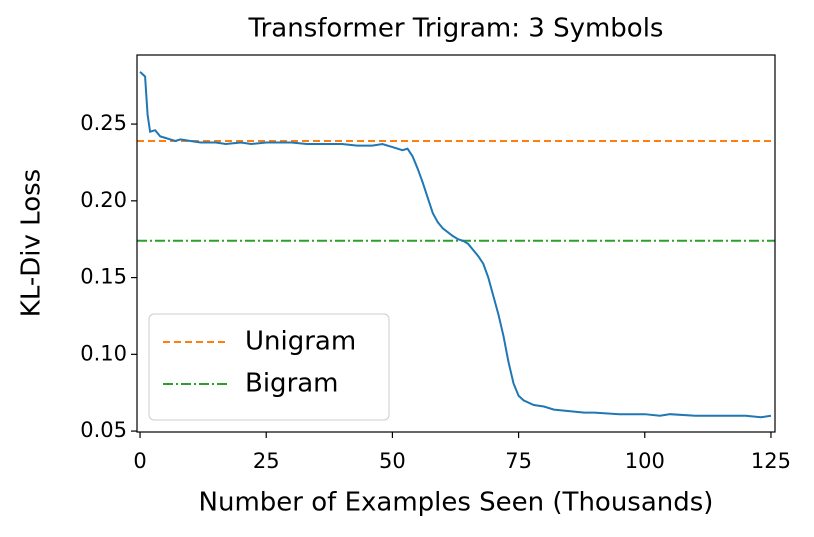 This screenshot has height=537, width=814. What do you see at coordinates (518, 461) in the screenshot?
I see `x-tick-label: 75` at bounding box center [518, 461].